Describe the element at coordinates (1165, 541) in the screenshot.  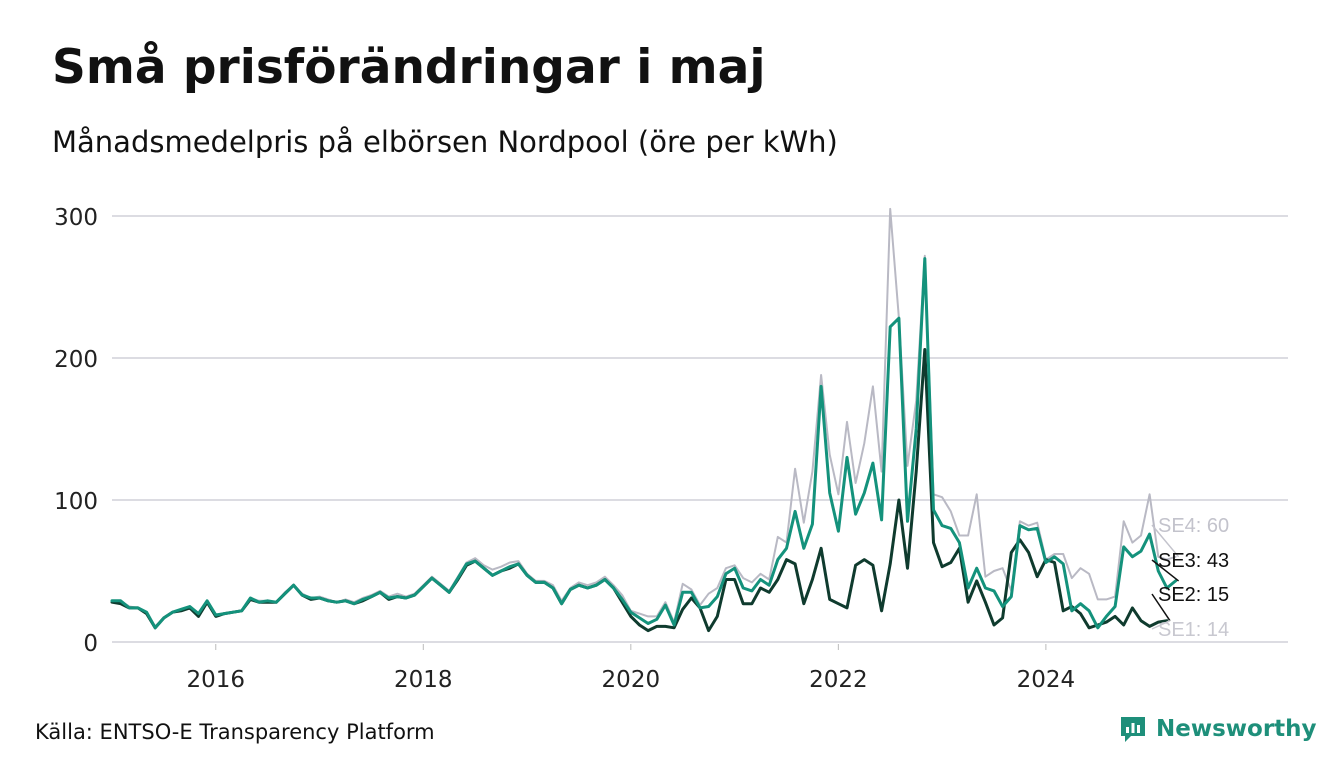
I see `end-label-connector-se4` at that location.